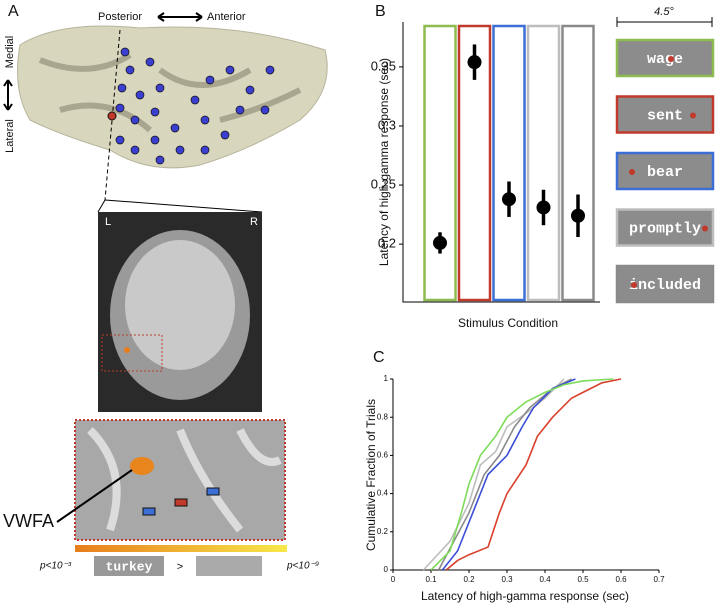  I want to click on y-axis-label: Latency of high-gamma response (sec), so click(384, 162).